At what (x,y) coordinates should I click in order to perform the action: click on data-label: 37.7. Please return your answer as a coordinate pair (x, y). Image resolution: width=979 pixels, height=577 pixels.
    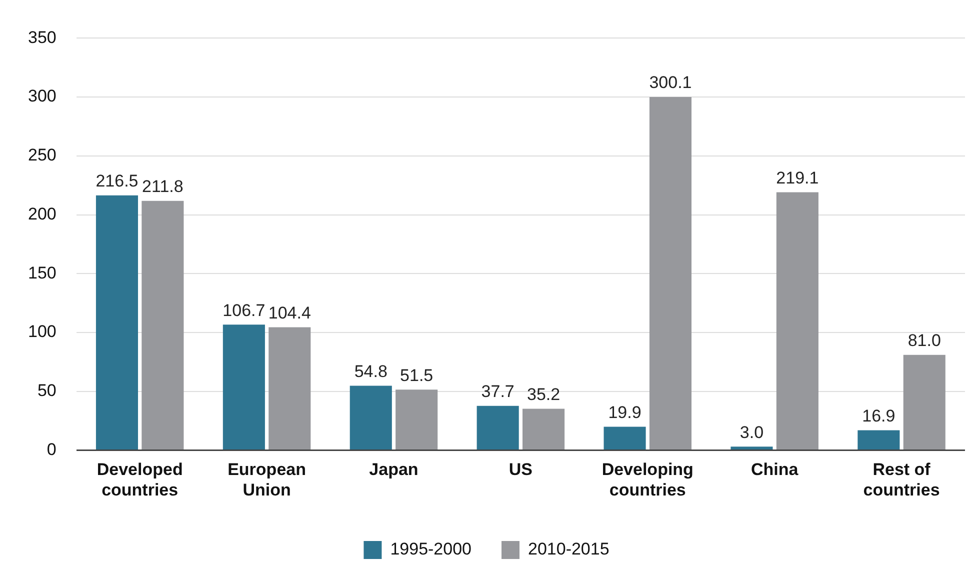
    Looking at the image, I should click on (497, 392).